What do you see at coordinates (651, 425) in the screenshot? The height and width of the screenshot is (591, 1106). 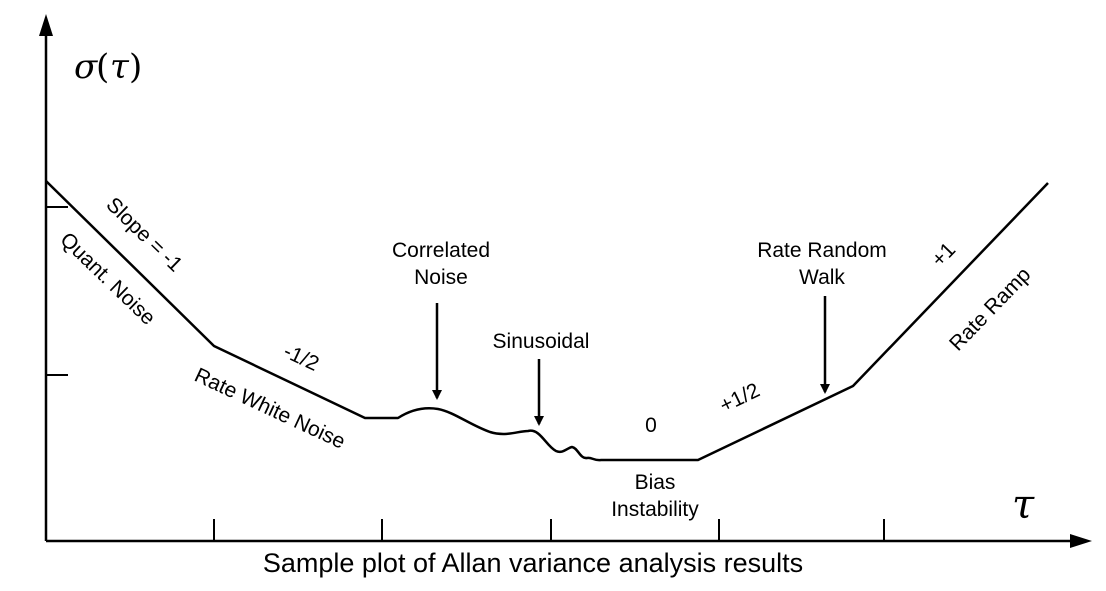 I see `slope-zero-label: 0` at bounding box center [651, 425].